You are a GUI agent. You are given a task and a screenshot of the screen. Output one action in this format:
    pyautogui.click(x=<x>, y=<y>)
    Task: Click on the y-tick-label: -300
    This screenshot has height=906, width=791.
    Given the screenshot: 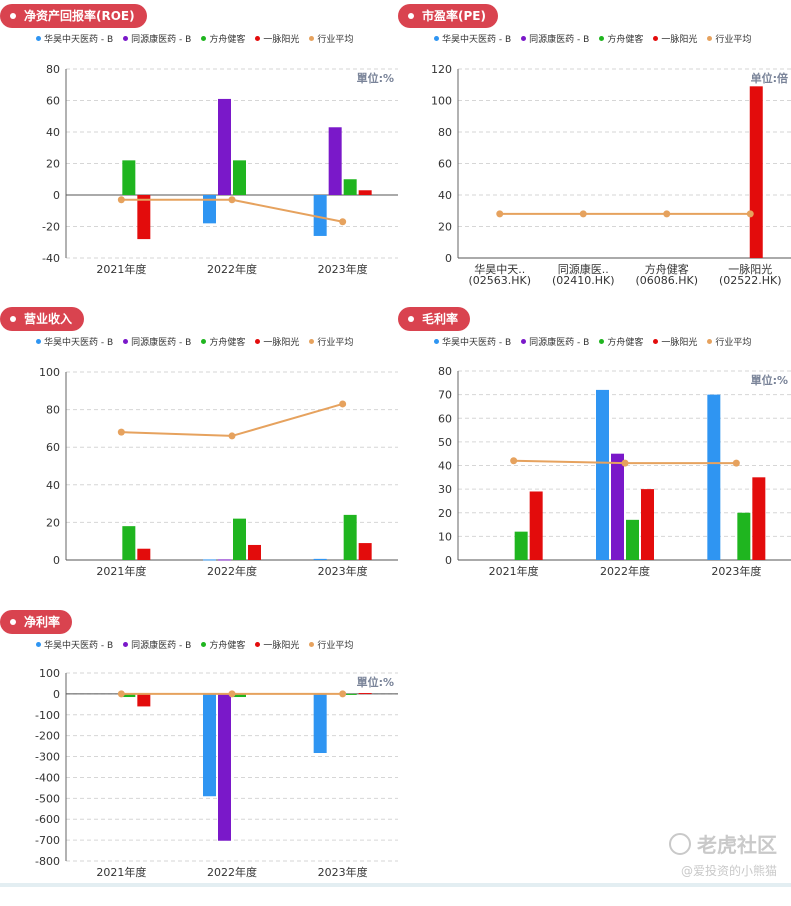 What is the action you would take?
    pyautogui.click(x=47, y=757)
    